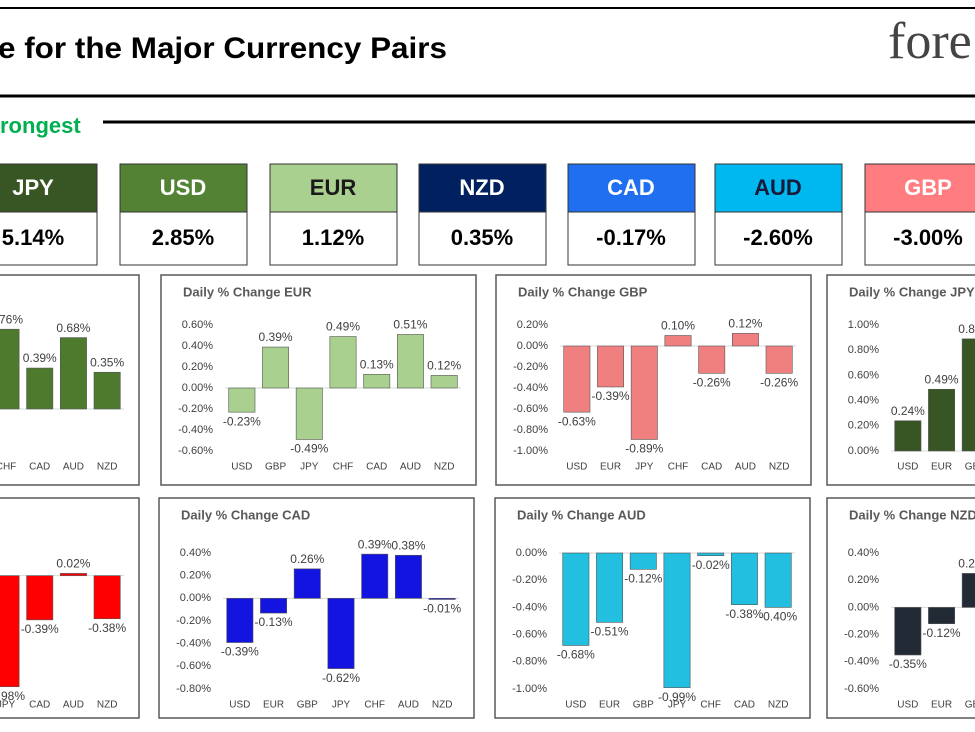 Image resolution: width=975 pixels, height=732 pixels. I want to click on chart-title: Daily % Change AUD, so click(581, 514).